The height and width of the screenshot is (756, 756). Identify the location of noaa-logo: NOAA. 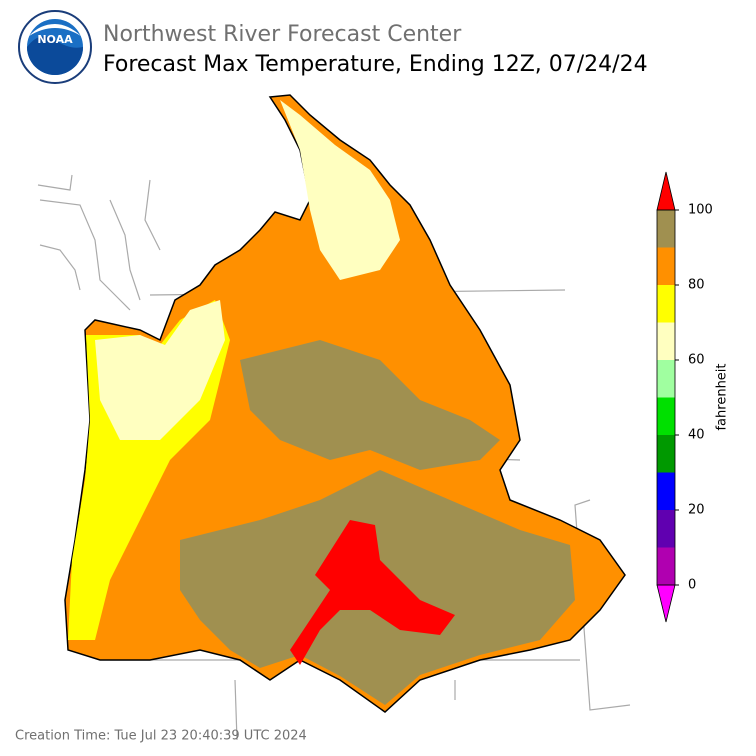
(55, 47).